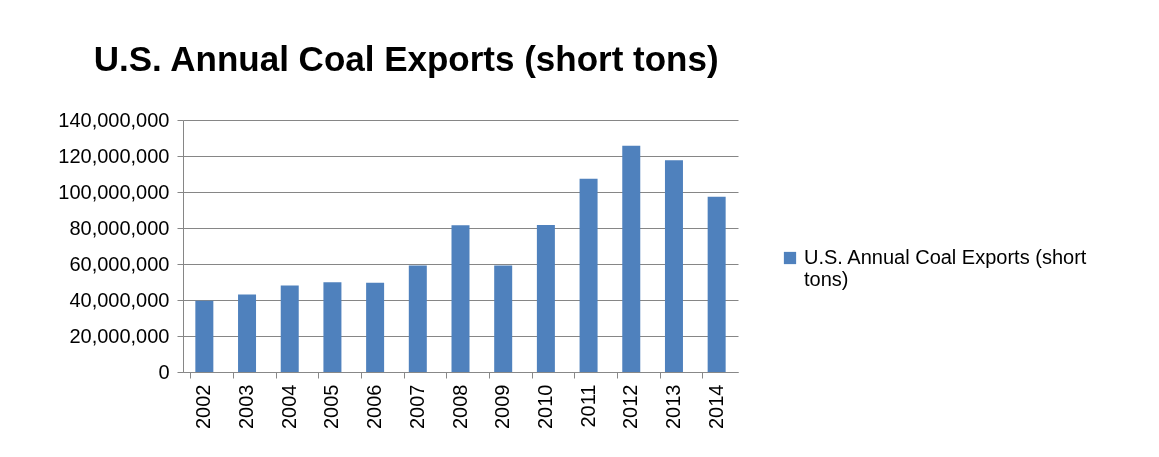 This screenshot has width=1159, height=457. Describe the element at coordinates (715, 406) in the screenshot. I see `x-tick-label: 2014` at that location.